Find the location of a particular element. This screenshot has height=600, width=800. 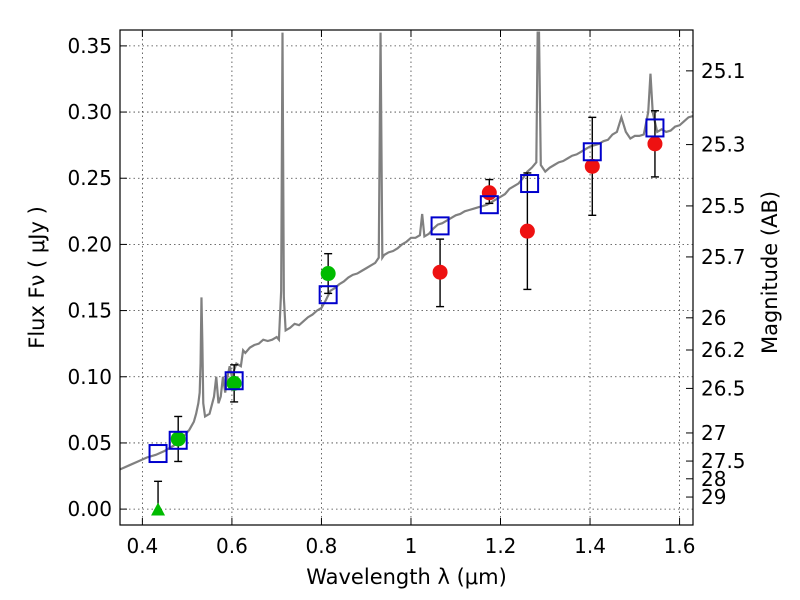

y-tick-label: 0.20 is located at coordinates (89, 244).